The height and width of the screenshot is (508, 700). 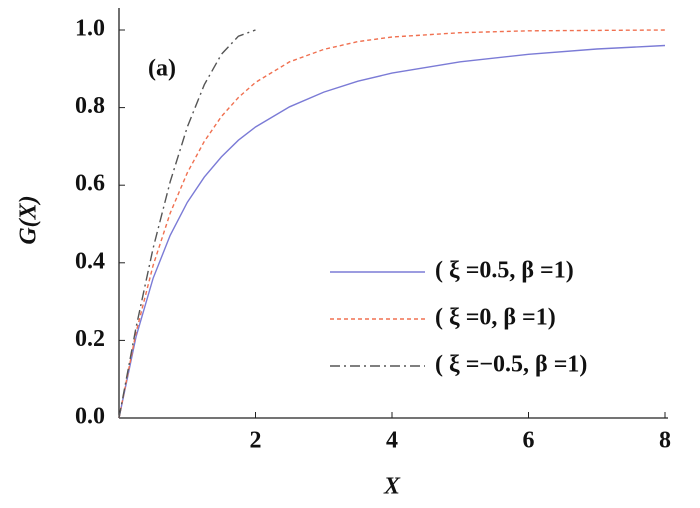 What do you see at coordinates (29, 219) in the screenshot?
I see `y-axis-label: G(X)` at bounding box center [29, 219].